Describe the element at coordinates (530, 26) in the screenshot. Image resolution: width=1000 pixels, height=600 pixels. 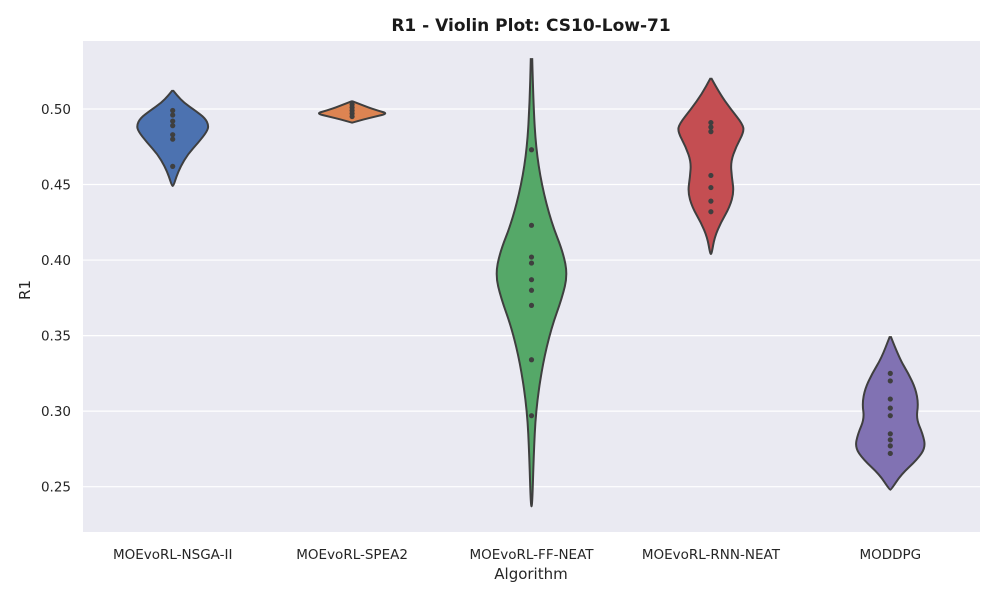
I see `chart-title: R1 - Violin Plot: CS10-Low-71` at that location.